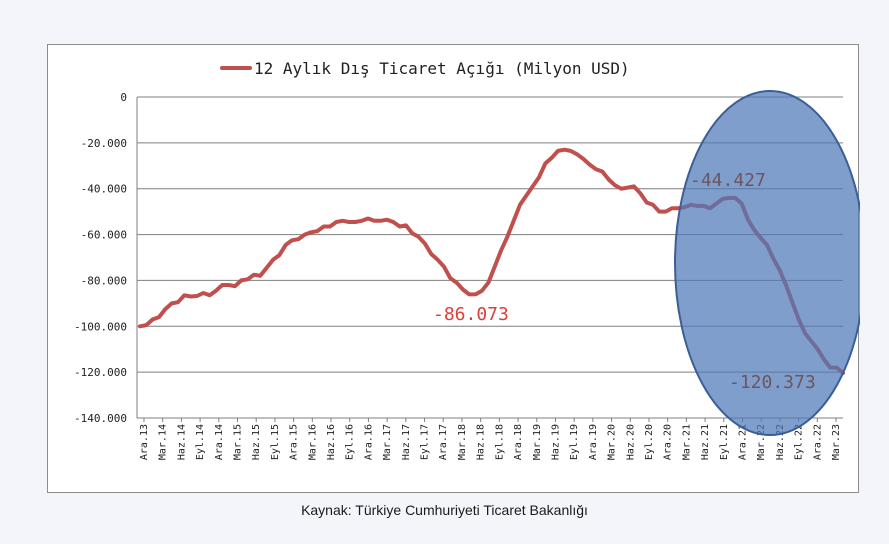 The height and width of the screenshot is (544, 889). Describe the element at coordinates (331, 442) in the screenshot. I see `x-tick-label: Haz.16` at that location.